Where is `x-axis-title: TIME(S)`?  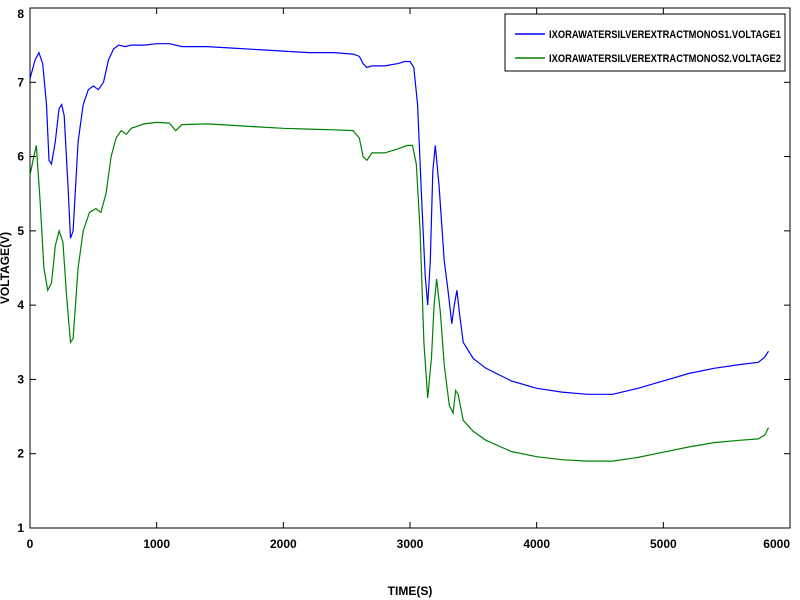
x-axis-title: TIME(S) is located at coordinates (410, 591).